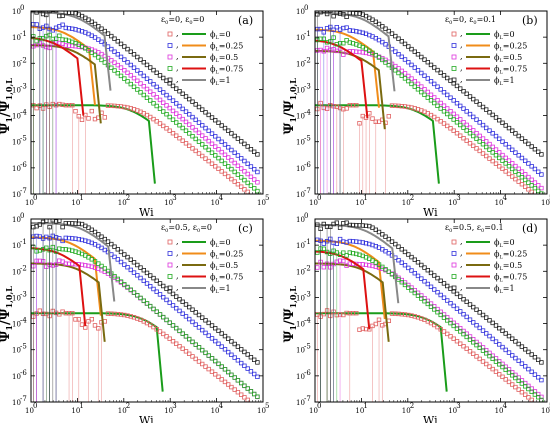 This screenshot has width=550, height=423. I want to click on panel-label: (b), so click(530, 20).